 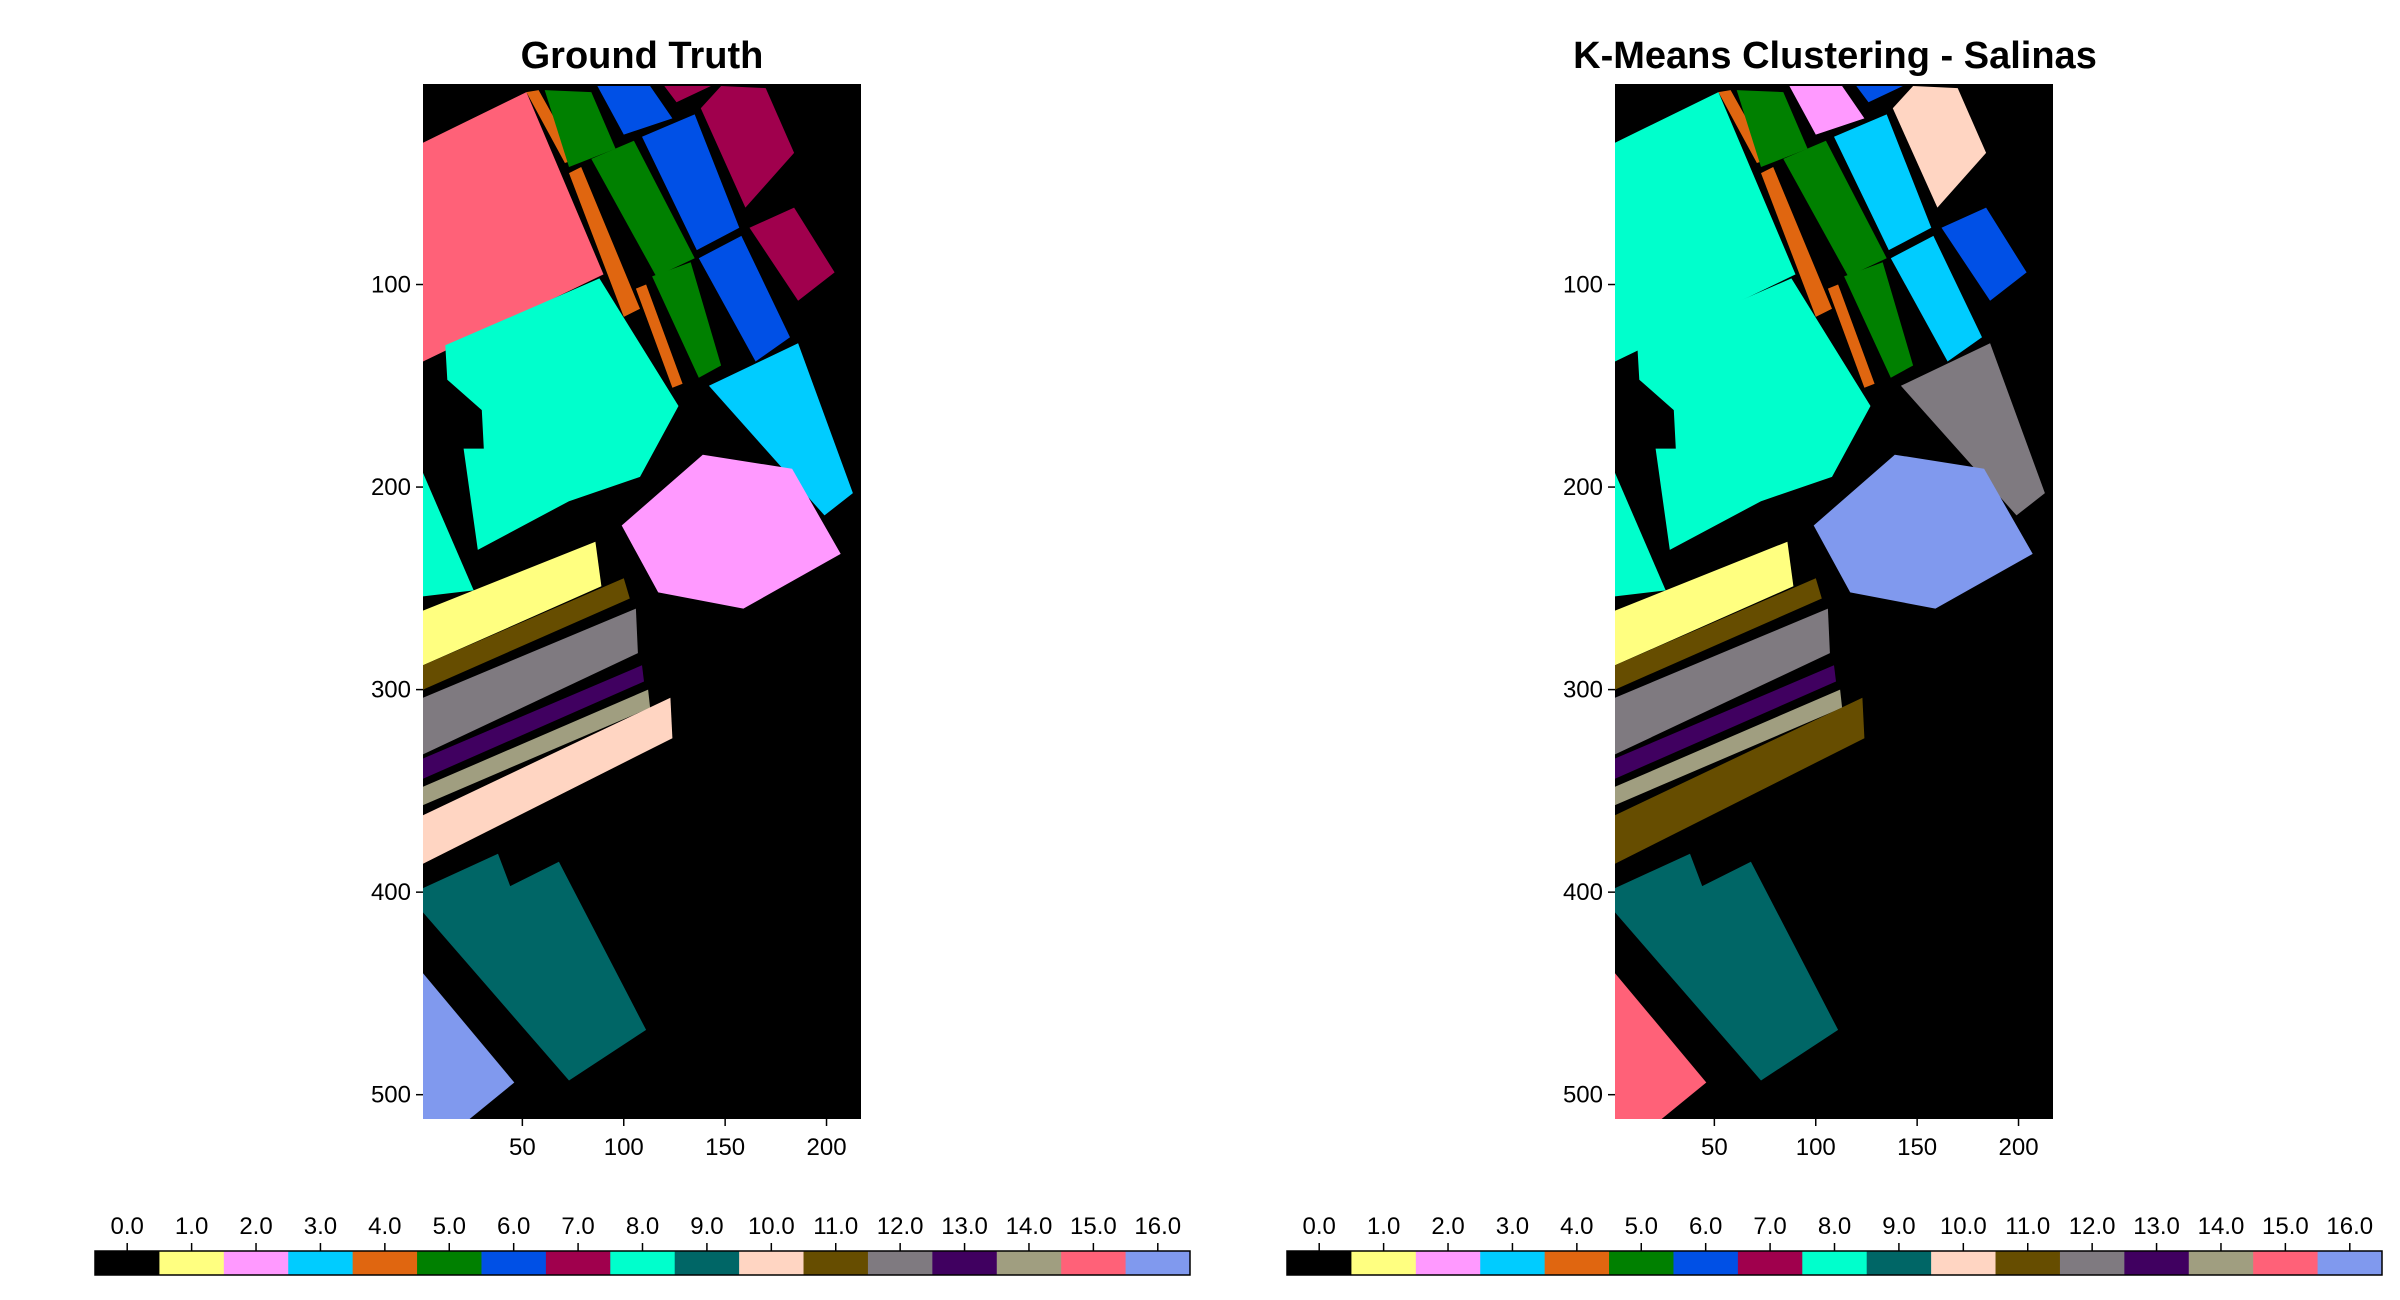 What do you see at coordinates (1029, 1226) in the screenshot?
I see `ground-truth-colorbar-tick-label: 14.0` at bounding box center [1029, 1226].